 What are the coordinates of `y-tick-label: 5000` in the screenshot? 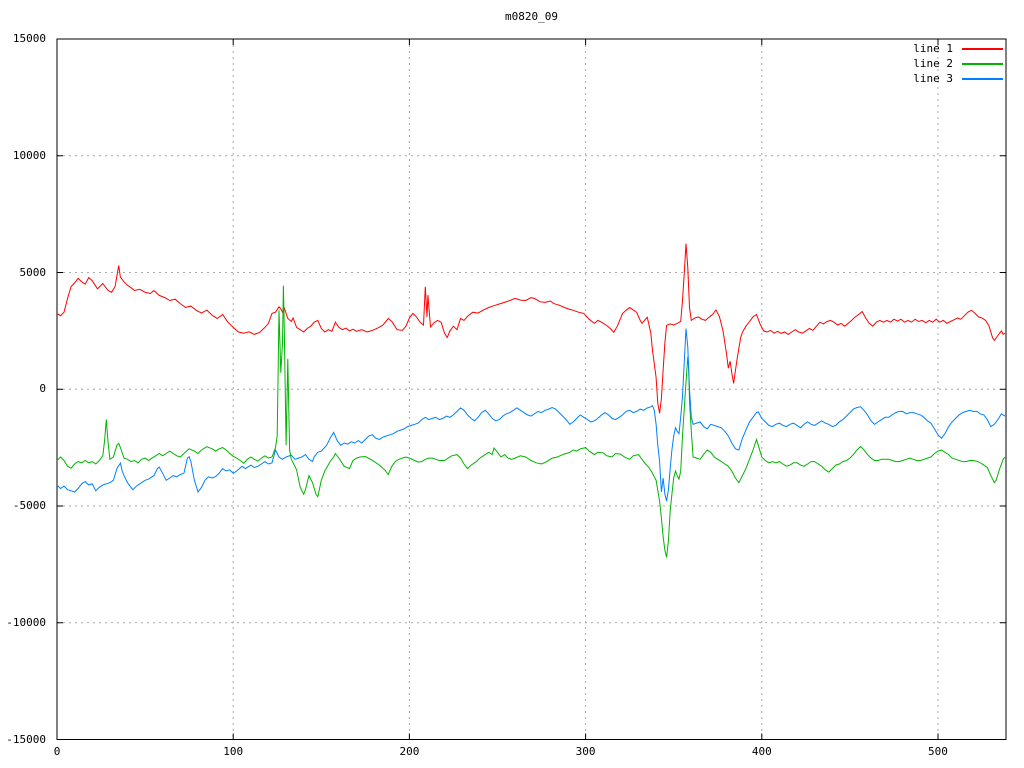 It's located at (33, 272).